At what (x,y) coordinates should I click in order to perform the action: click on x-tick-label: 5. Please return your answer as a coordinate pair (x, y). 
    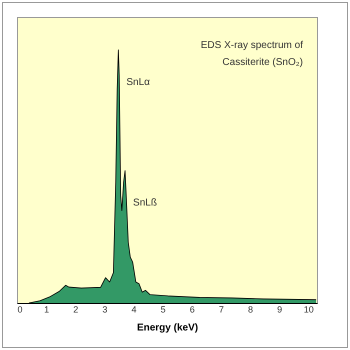
    Looking at the image, I should click on (163, 309).